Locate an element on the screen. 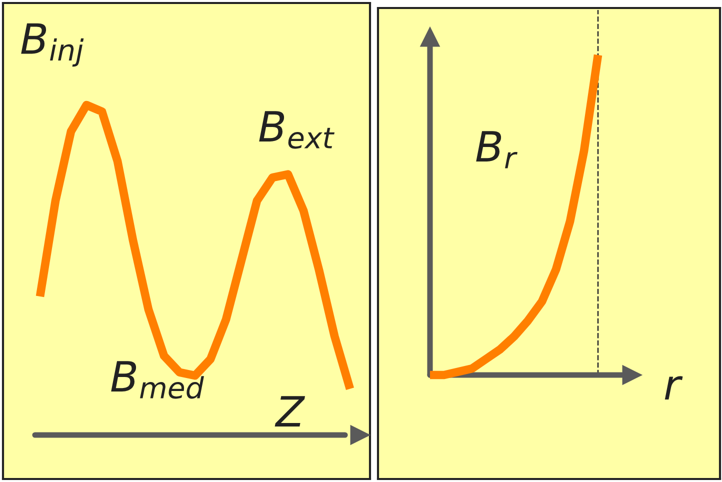 This screenshot has height=482, width=722. series-label: B$_{r}$ is located at coordinates (497, 149).